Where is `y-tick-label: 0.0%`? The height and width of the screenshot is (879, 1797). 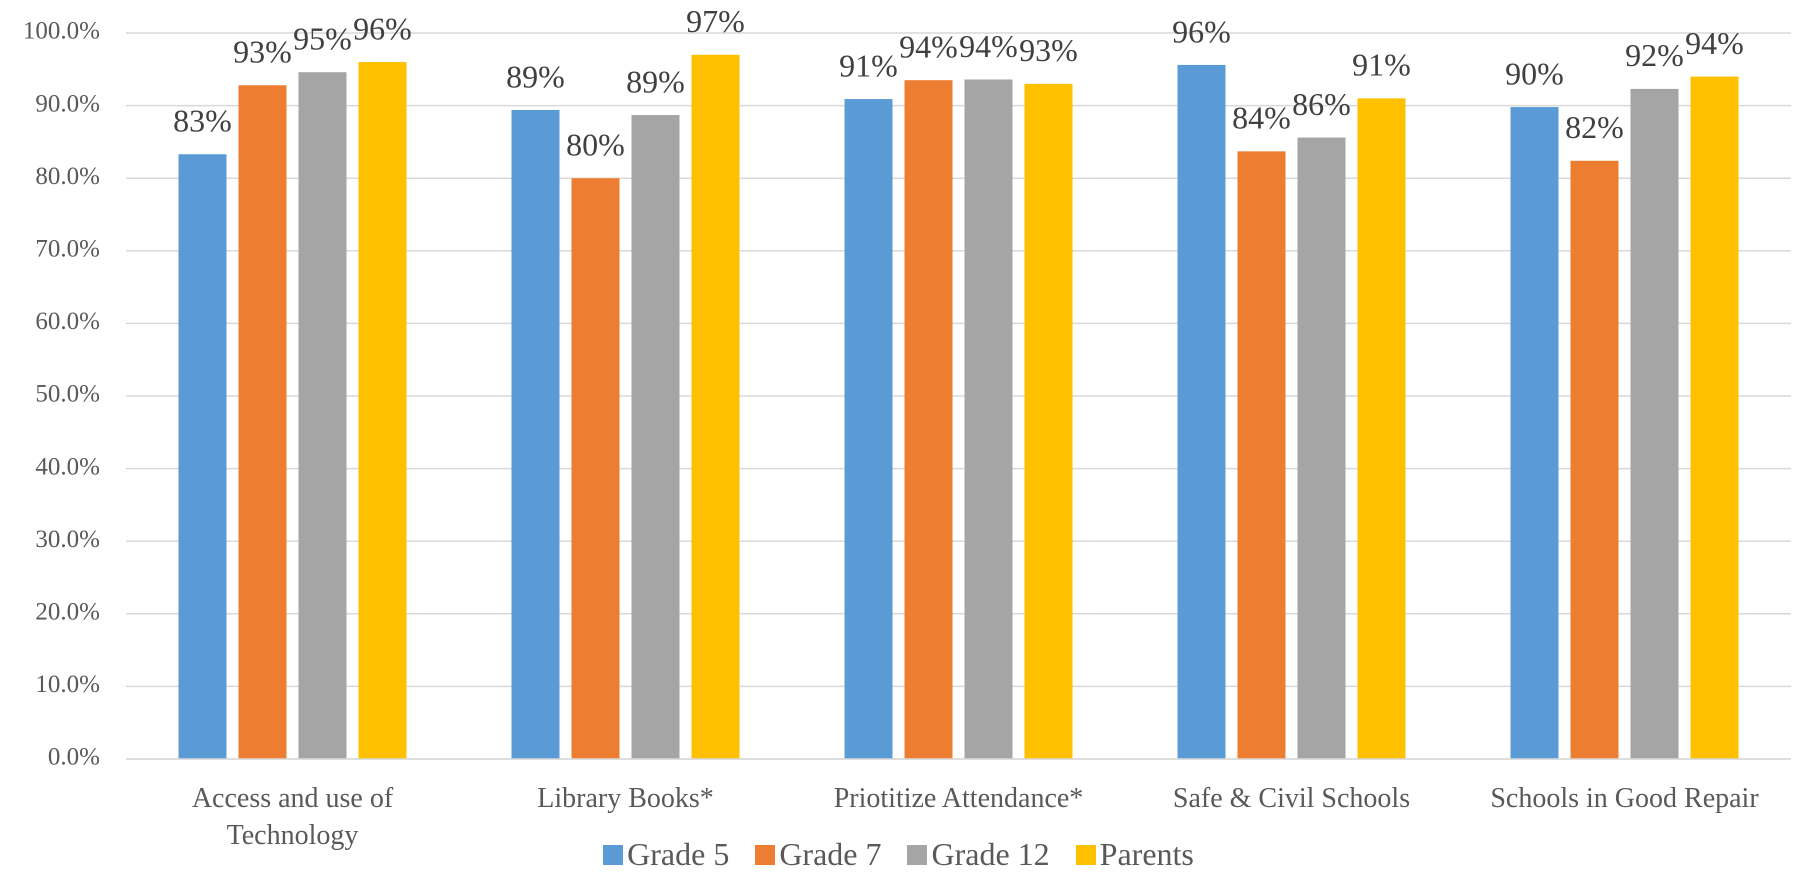 y-tick-label: 0.0% is located at coordinates (74, 757).